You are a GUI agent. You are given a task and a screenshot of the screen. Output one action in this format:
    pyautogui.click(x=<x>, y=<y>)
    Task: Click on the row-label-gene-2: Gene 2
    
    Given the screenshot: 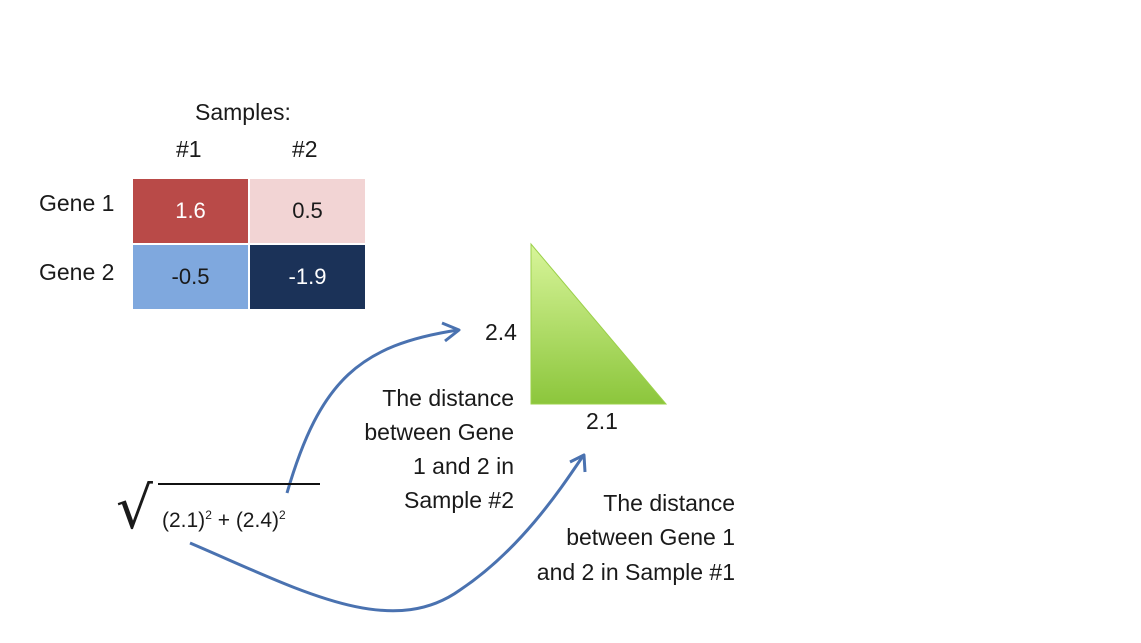 What is the action you would take?
    pyautogui.click(x=77, y=272)
    